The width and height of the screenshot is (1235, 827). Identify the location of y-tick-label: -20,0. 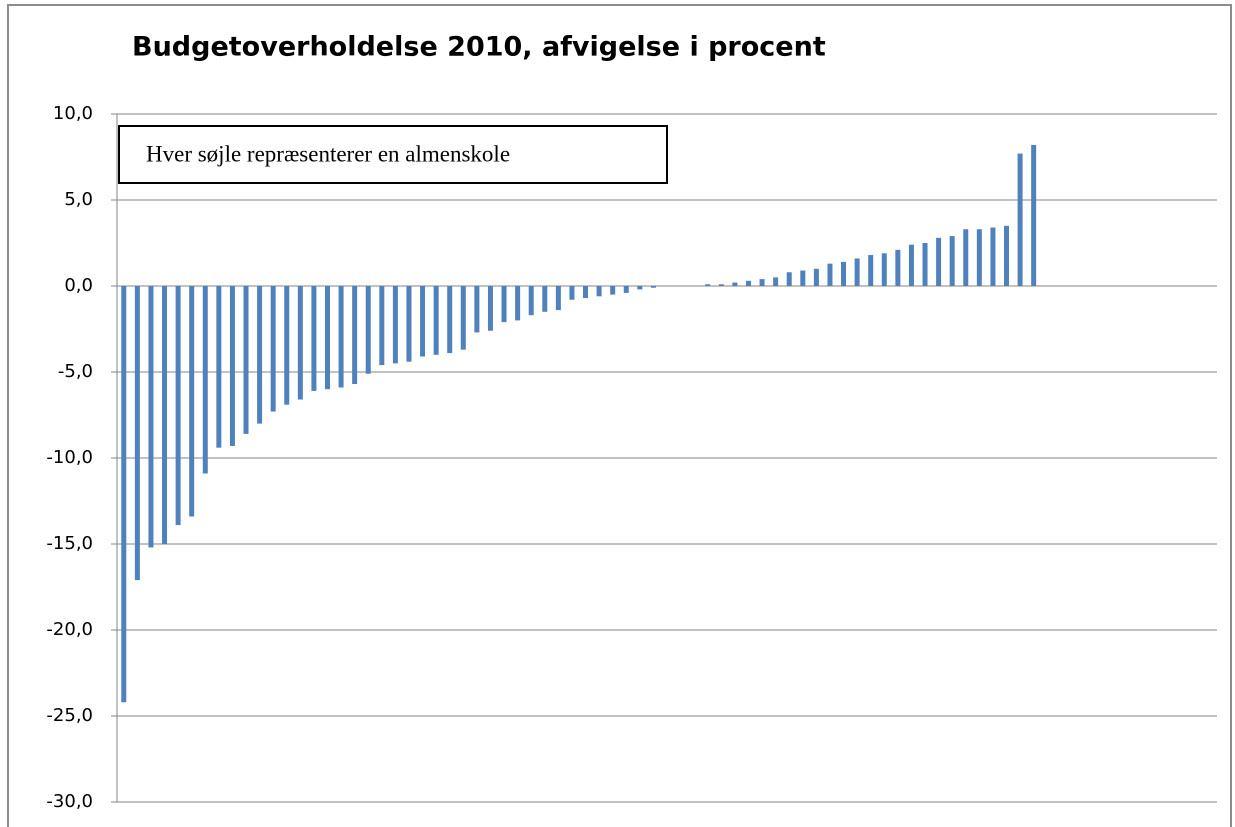
(69, 629).